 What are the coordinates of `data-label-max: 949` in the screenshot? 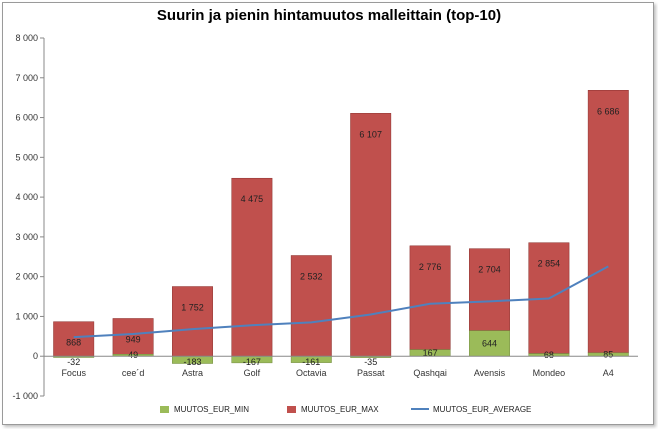 It's located at (133, 339).